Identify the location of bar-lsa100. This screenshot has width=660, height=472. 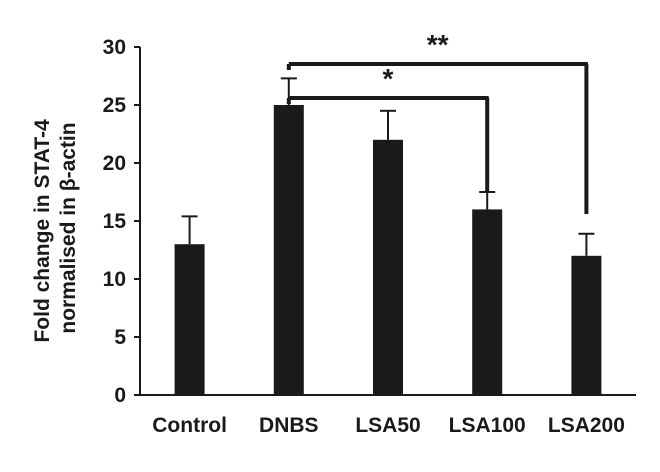
(487, 302).